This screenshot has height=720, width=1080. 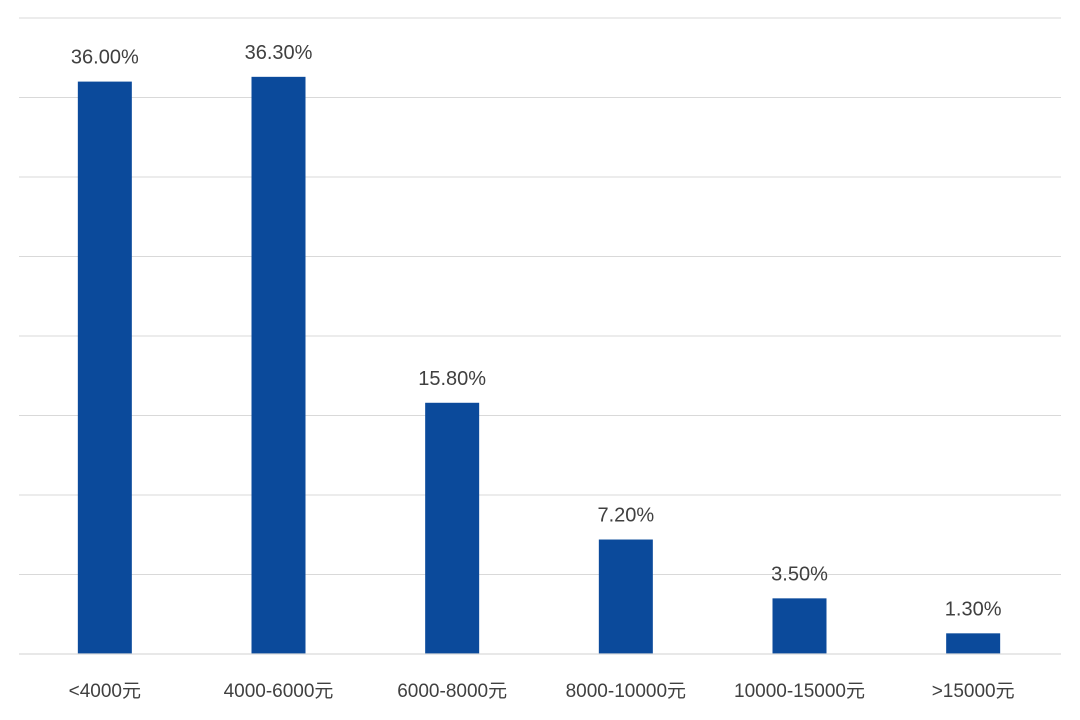 I want to click on bar-value-label: 15.80%, so click(x=452, y=379).